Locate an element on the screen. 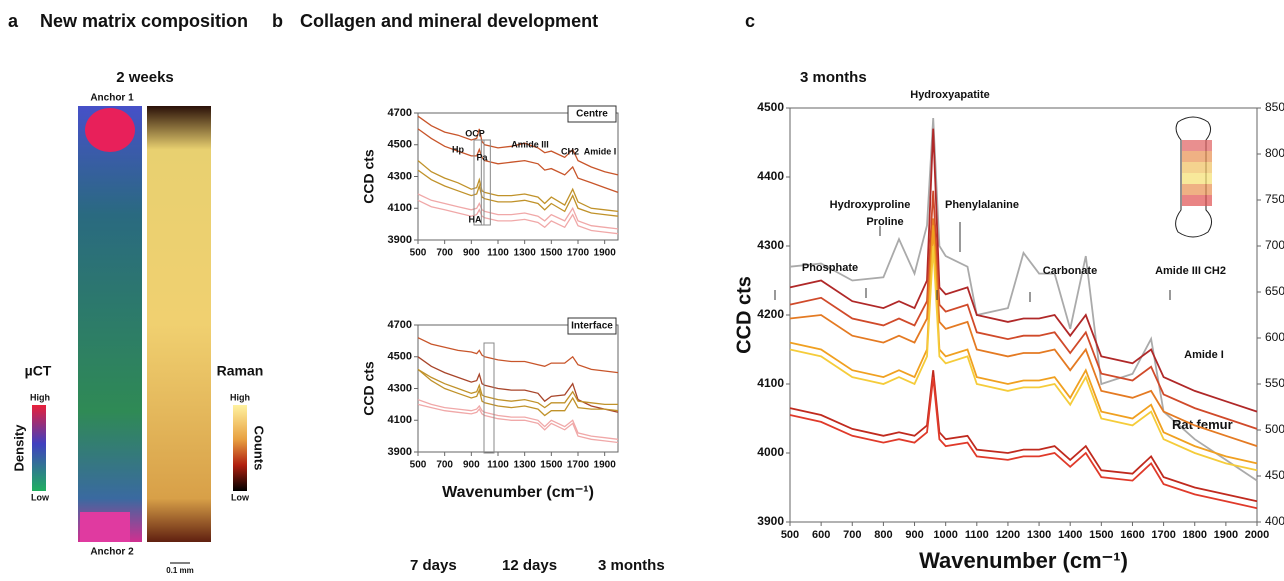 The image size is (1284, 581). x-tick-label: 1800 is located at coordinates (1194, 535).